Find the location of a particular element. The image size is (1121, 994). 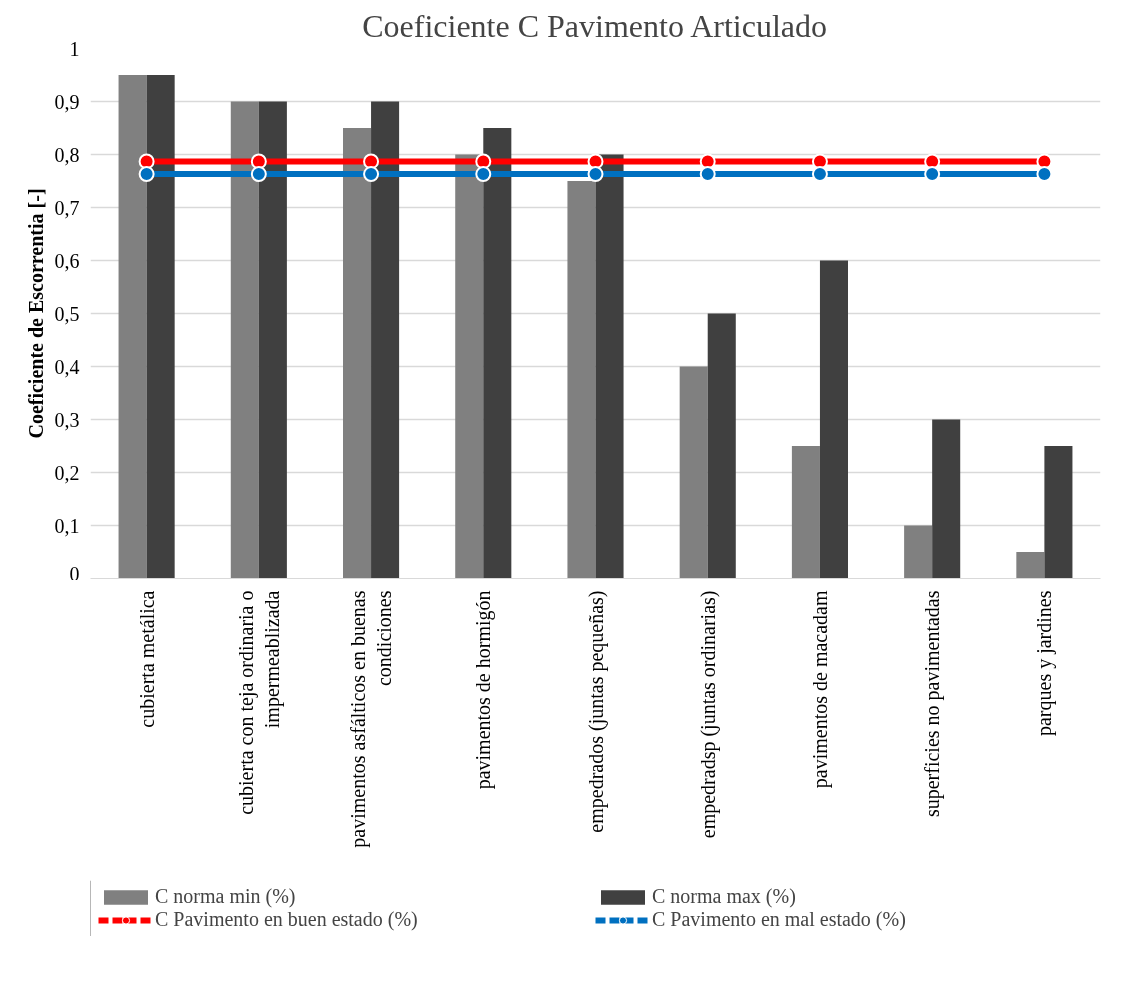

legend-label: C norma min (%) is located at coordinates (226, 896).